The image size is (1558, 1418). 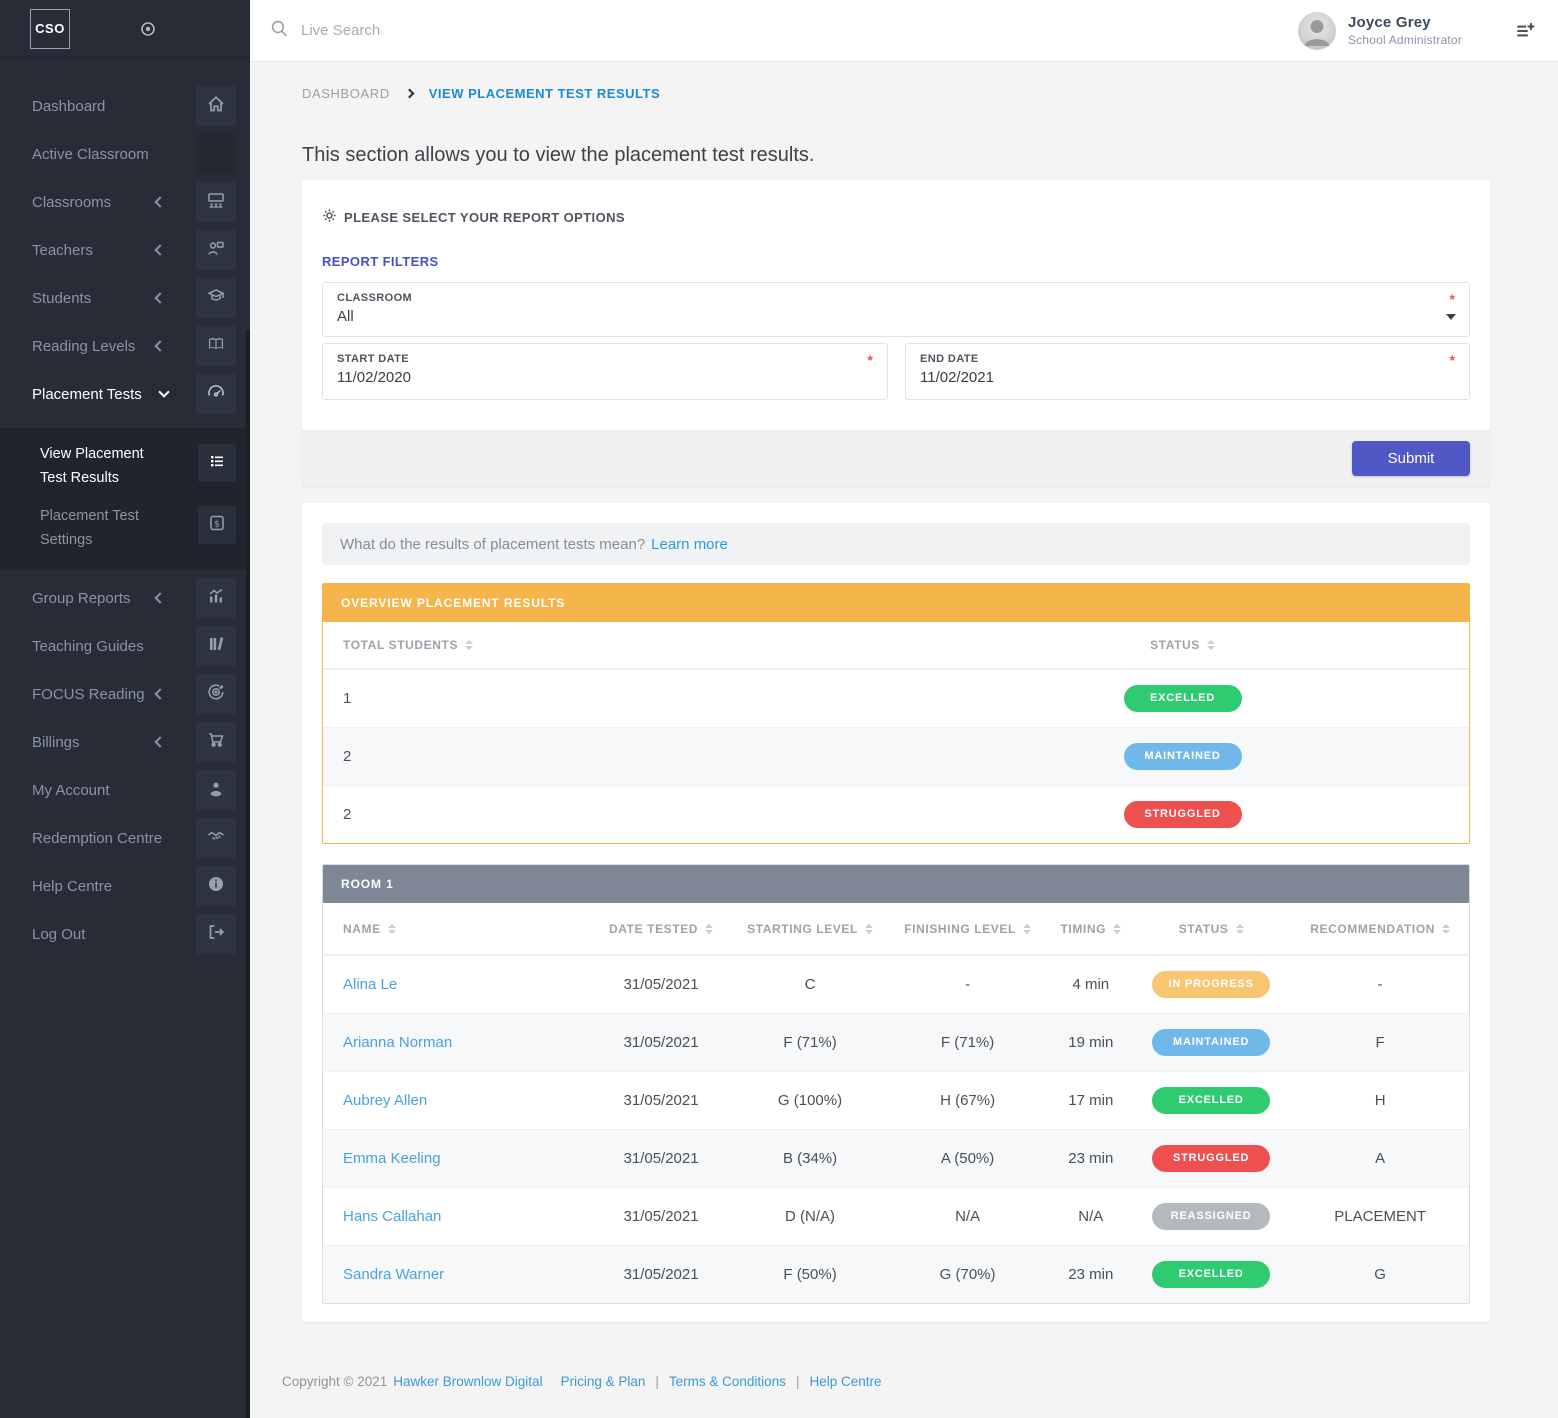 What do you see at coordinates (216, 646) in the screenshot?
I see `books-icon` at bounding box center [216, 646].